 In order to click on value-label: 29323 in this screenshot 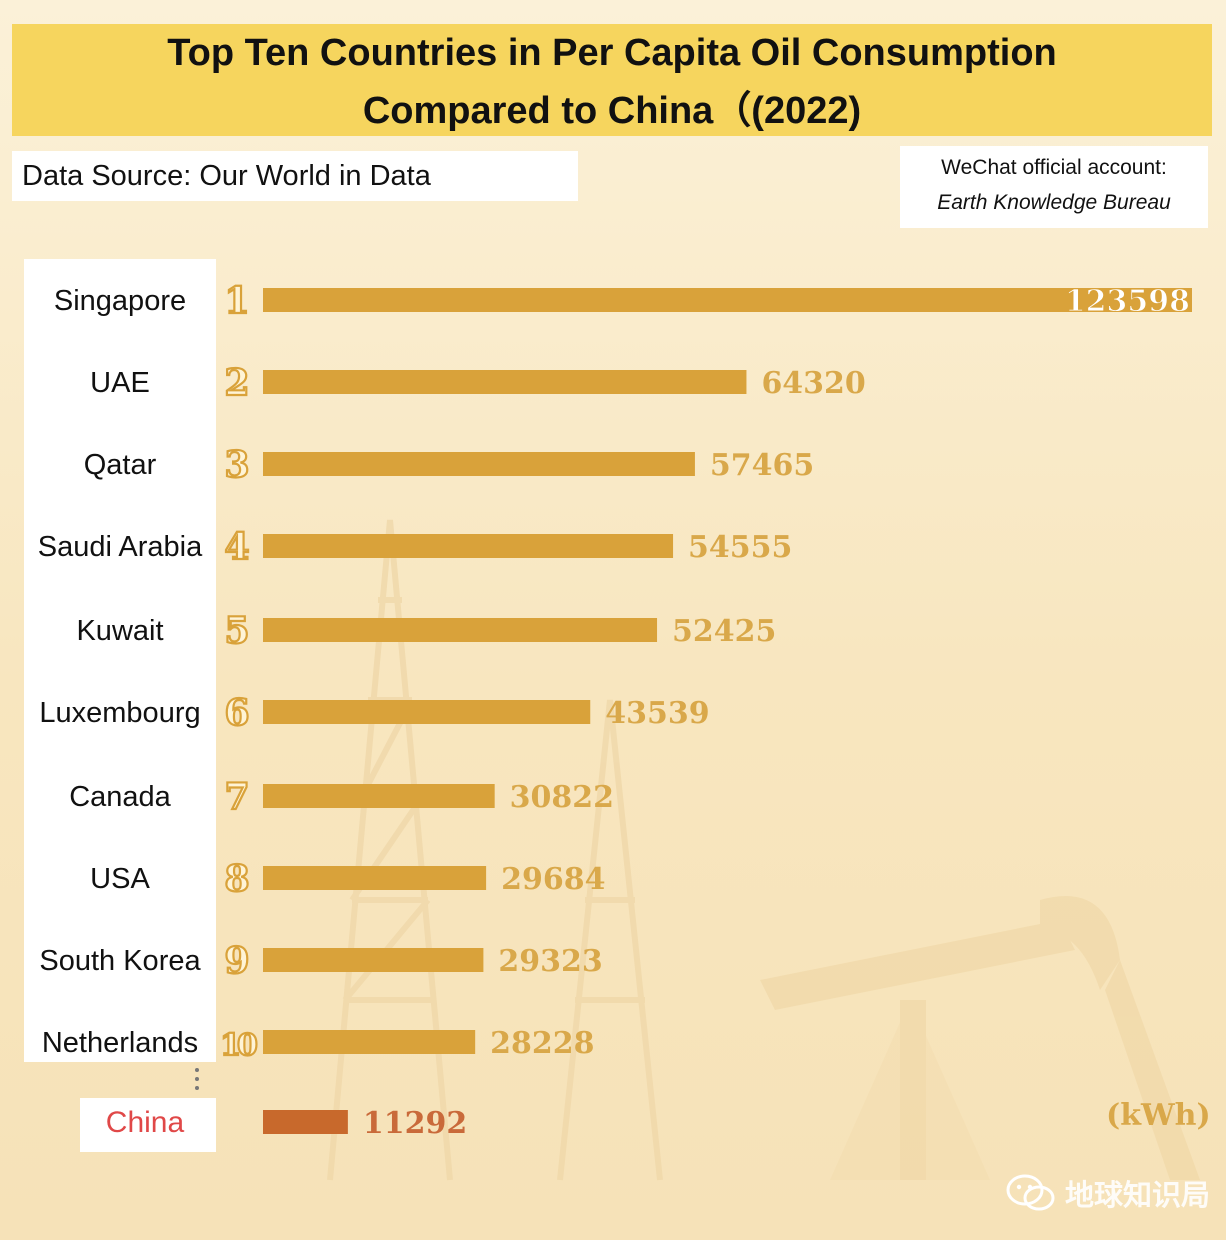, I will do `click(550, 961)`.